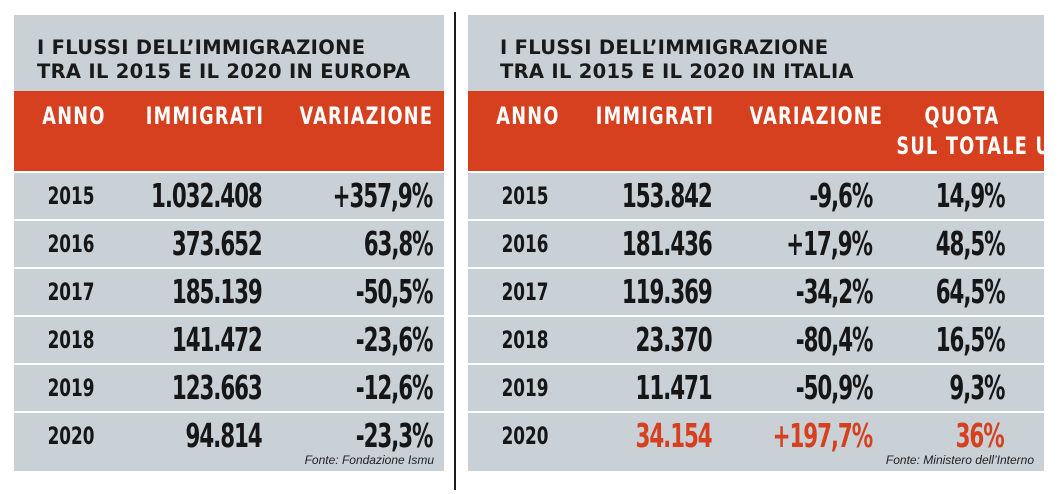 This screenshot has width=1059, height=494. I want to click on cell-immigrati: 119.369, so click(667, 291).